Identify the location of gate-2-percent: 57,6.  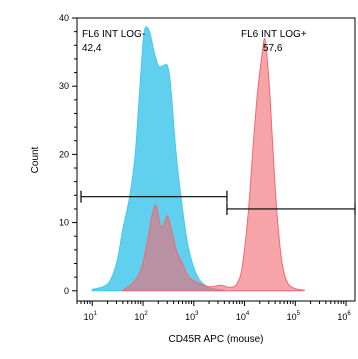
(273, 48).